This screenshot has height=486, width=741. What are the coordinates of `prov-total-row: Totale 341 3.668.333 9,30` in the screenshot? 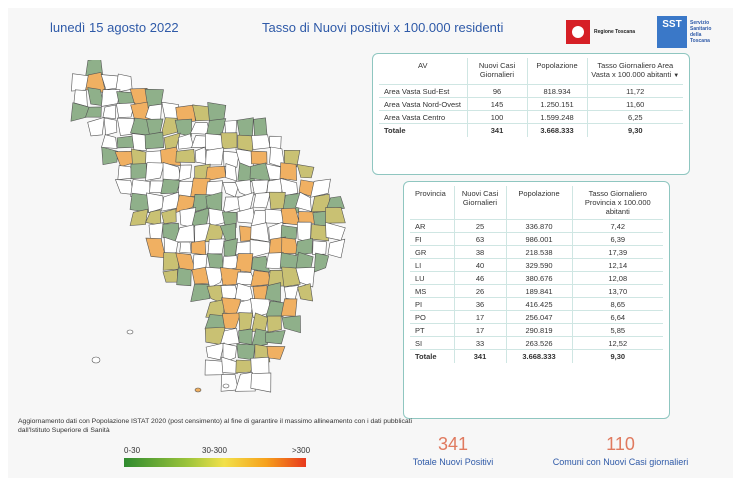 It's located at (536, 356).